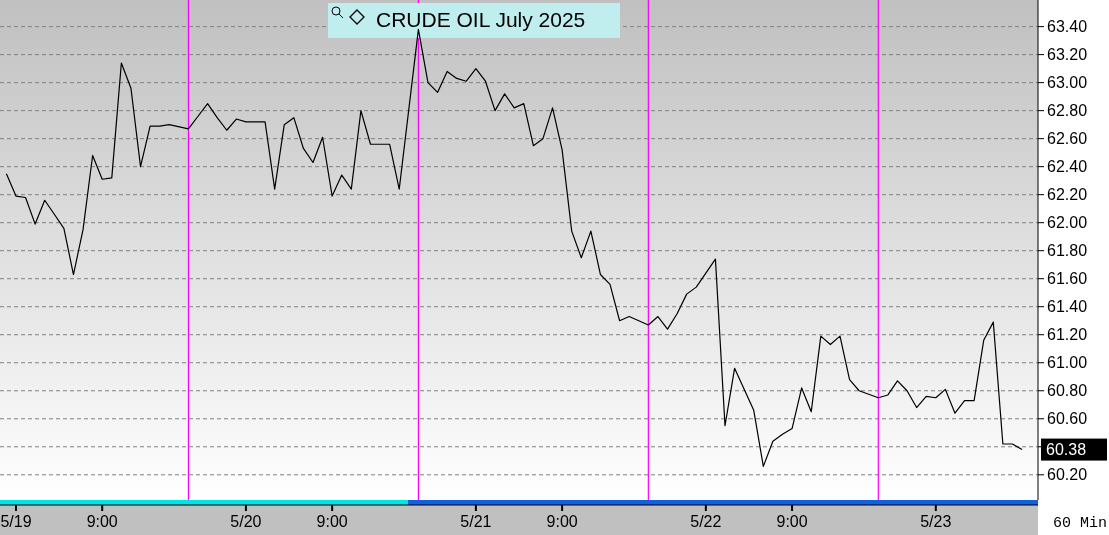  Describe the element at coordinates (1067, 223) in the screenshot. I see `y-tick-label: 62.00` at that location.